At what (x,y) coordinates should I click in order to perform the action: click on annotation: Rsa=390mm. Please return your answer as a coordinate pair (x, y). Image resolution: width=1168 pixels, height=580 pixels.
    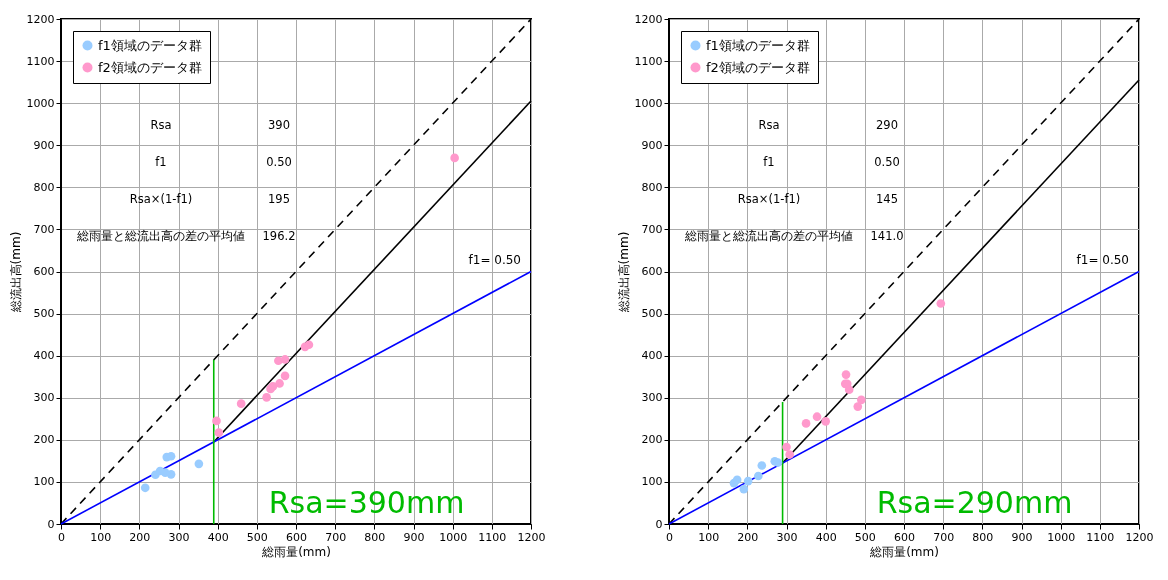
    Looking at the image, I should click on (366, 502).